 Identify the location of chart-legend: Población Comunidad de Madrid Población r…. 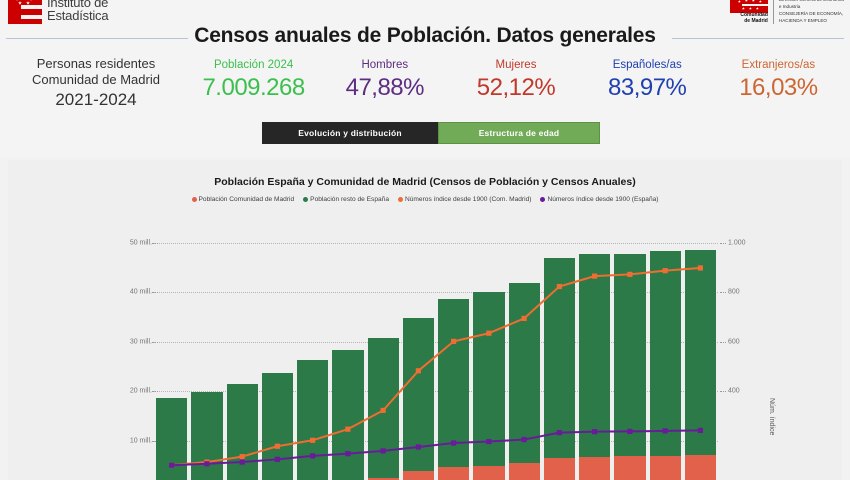
(425, 199).